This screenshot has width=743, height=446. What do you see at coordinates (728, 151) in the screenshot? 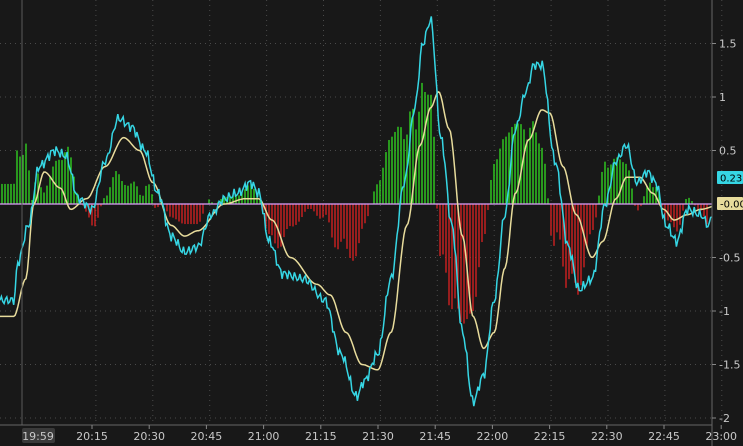
I see `y-tick-label: 0.5` at bounding box center [728, 151].